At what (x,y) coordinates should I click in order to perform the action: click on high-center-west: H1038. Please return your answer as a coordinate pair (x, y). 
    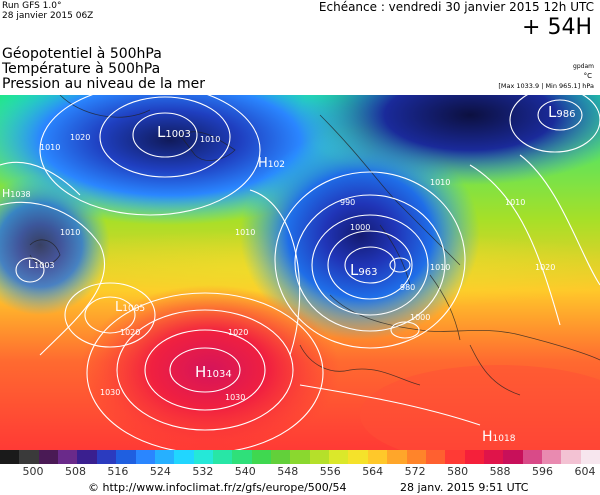
    Looking at the image, I should click on (16, 193).